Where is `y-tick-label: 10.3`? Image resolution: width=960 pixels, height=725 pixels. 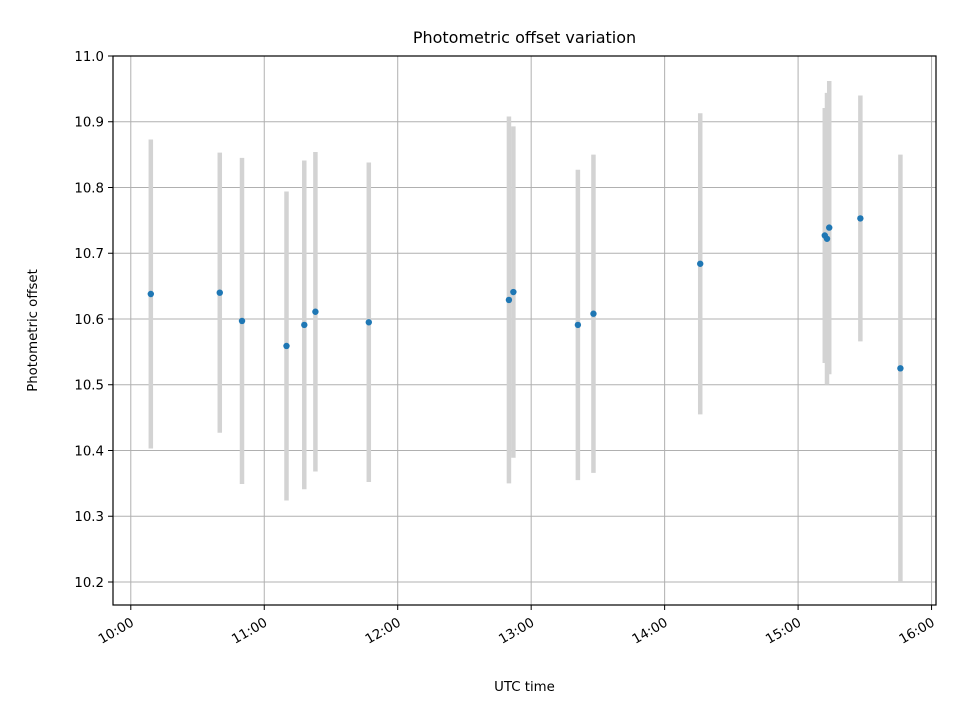
y-tick-label: 10.3 is located at coordinates (89, 517).